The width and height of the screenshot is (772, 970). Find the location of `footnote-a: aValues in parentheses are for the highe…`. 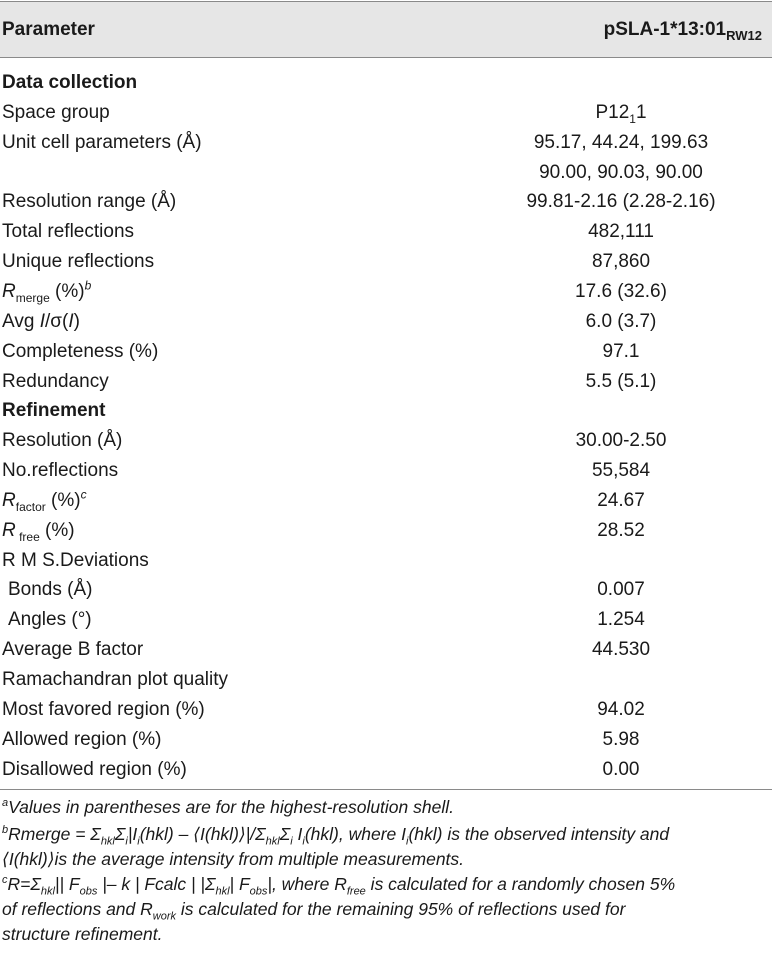

footnote-a: aValues in parentheses are for the highe… is located at coordinates (228, 807).